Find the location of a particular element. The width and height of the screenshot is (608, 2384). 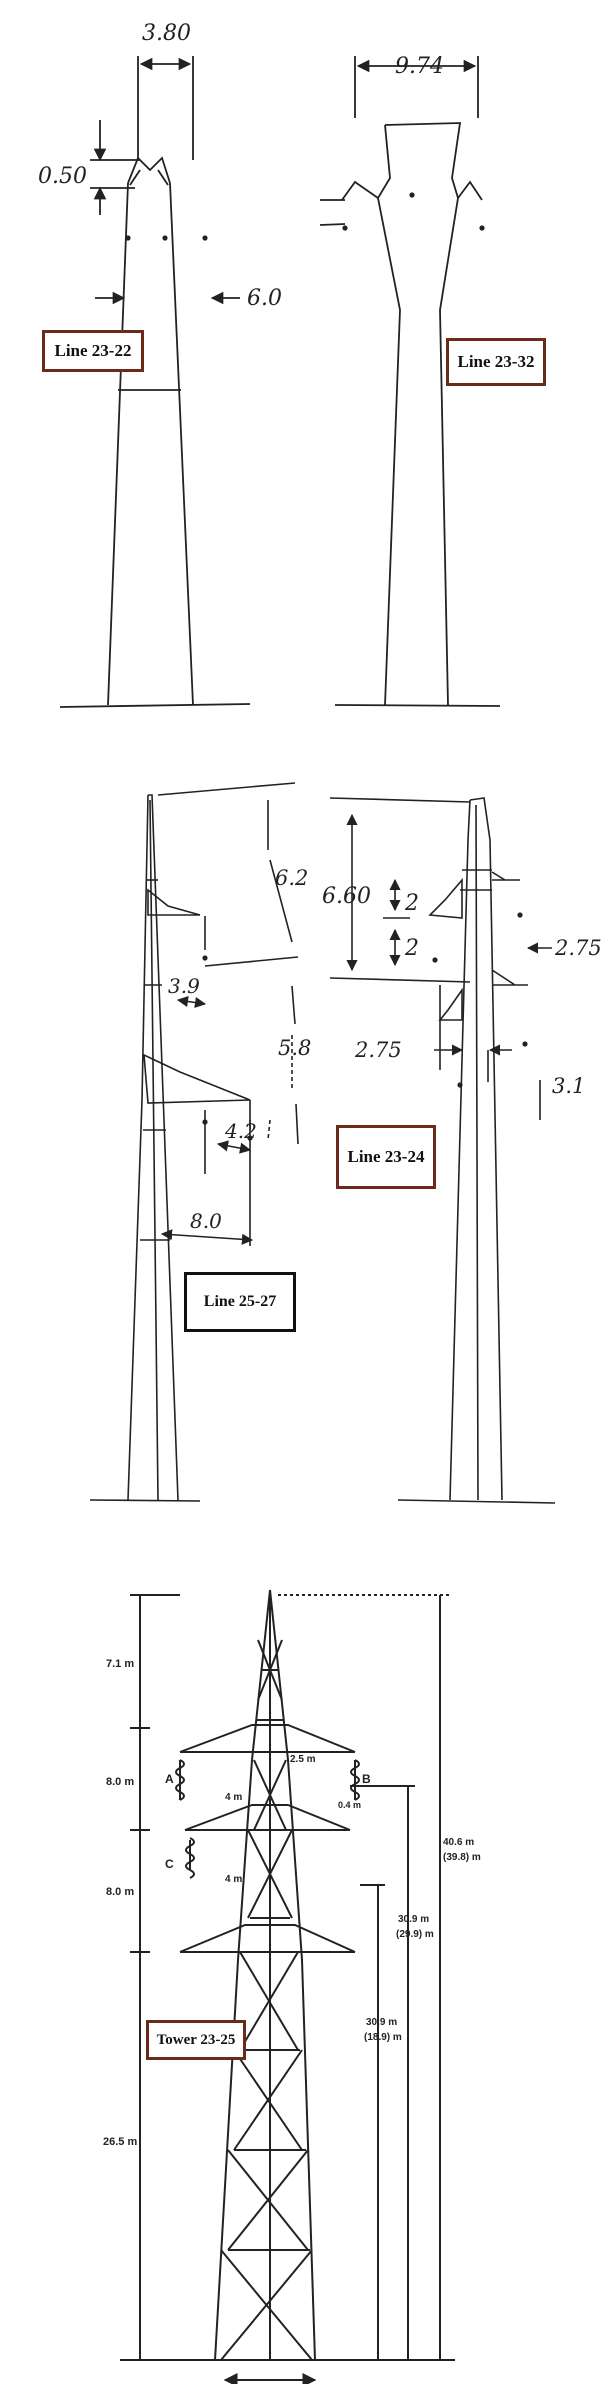

dim-arm3: 8.0 is located at coordinates (206, 1221).